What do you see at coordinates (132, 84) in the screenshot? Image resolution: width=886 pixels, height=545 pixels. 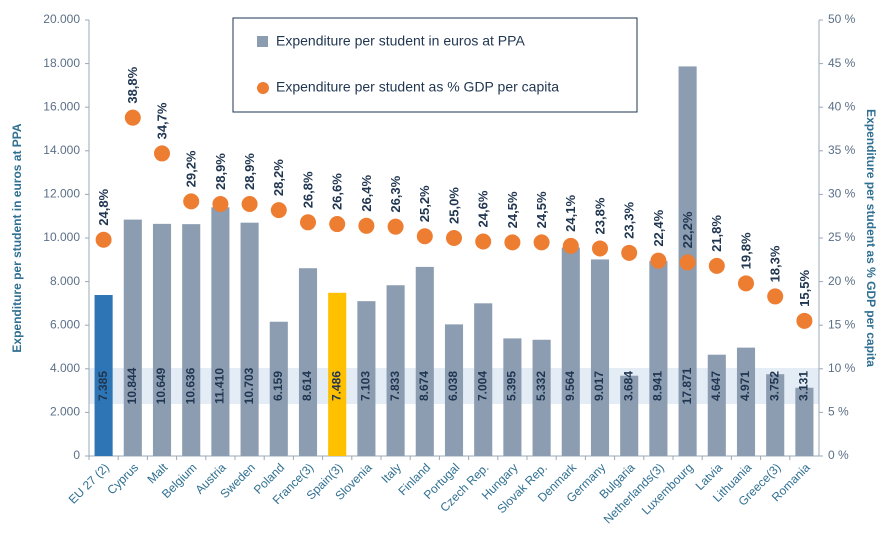 I see `dot-value-label: 38,8%` at bounding box center [132, 84].